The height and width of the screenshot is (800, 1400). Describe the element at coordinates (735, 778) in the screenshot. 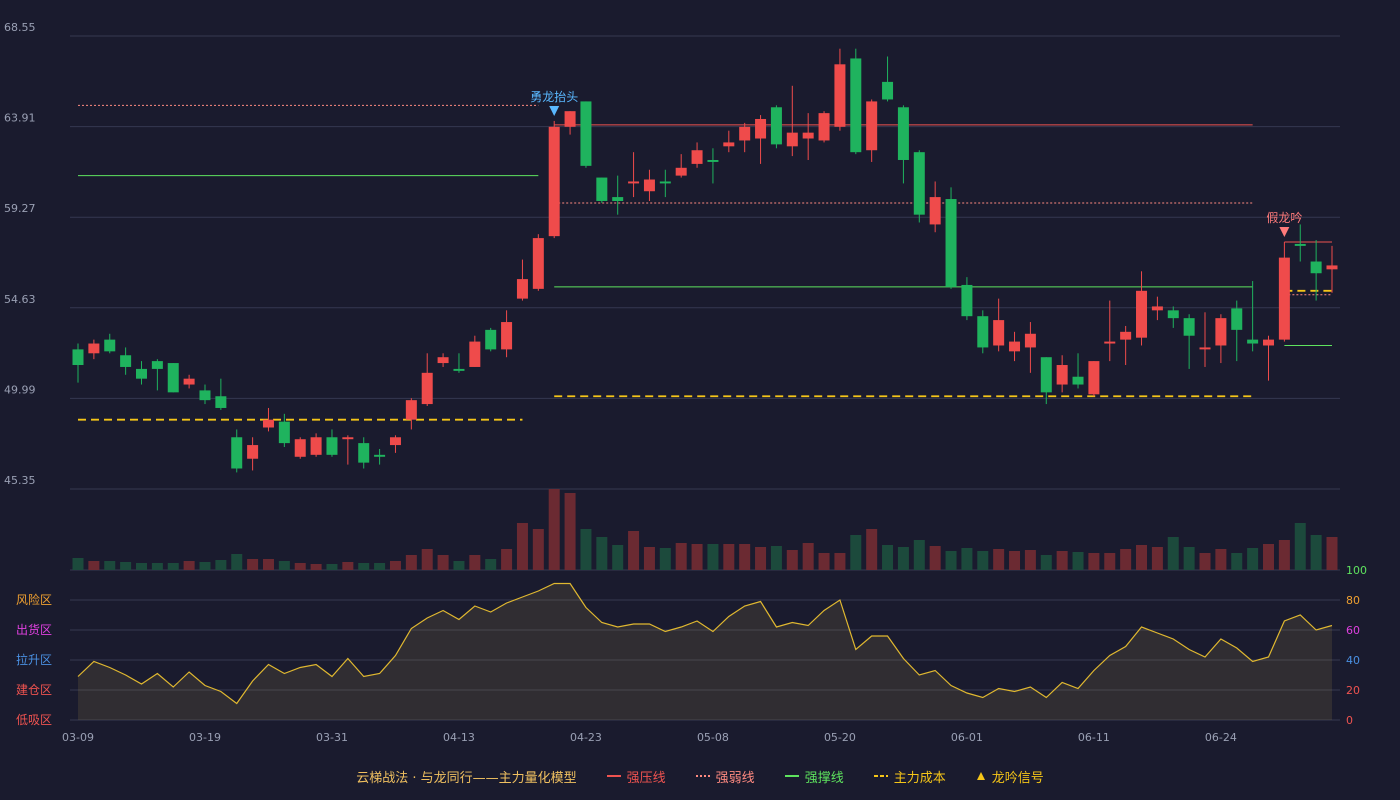

I see `legend-label: 强弱线` at that location.